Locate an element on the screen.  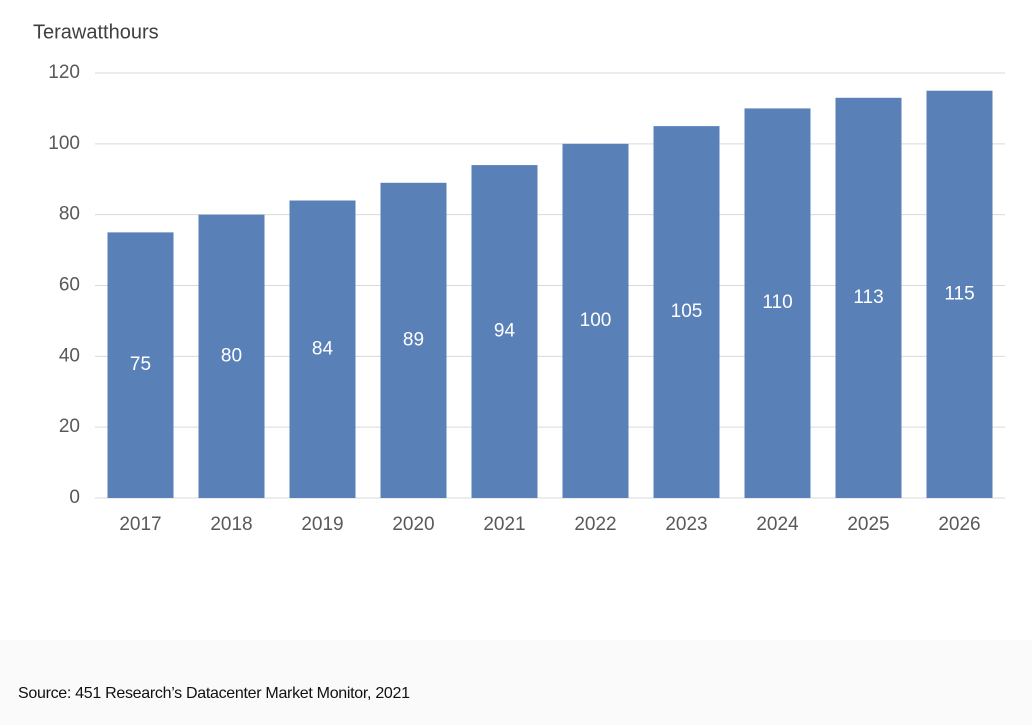
x-tick-label: 2022 is located at coordinates (595, 524).